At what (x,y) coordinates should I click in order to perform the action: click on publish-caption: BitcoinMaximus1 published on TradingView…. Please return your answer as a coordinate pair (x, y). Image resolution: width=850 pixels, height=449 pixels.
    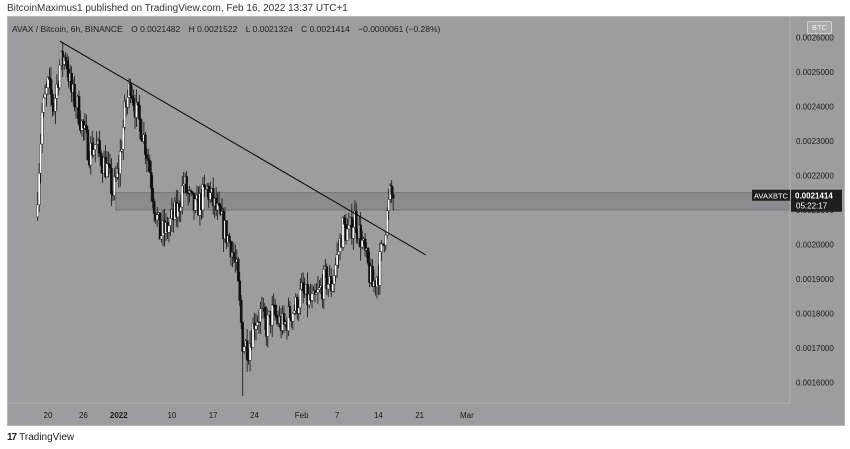
    Looking at the image, I should click on (177, 8).